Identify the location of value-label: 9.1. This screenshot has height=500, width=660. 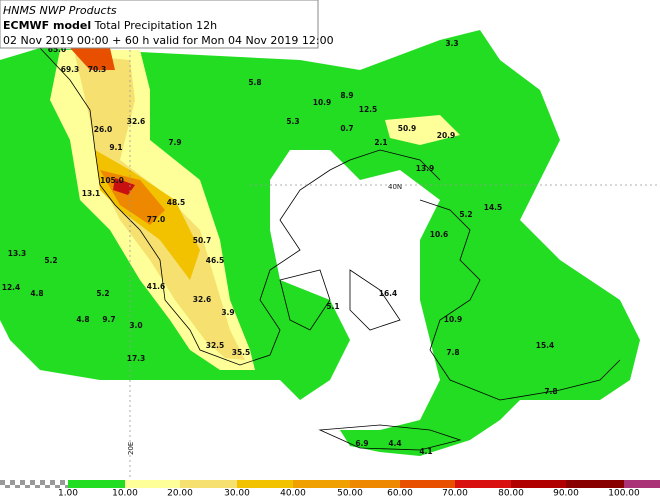
(115, 147).